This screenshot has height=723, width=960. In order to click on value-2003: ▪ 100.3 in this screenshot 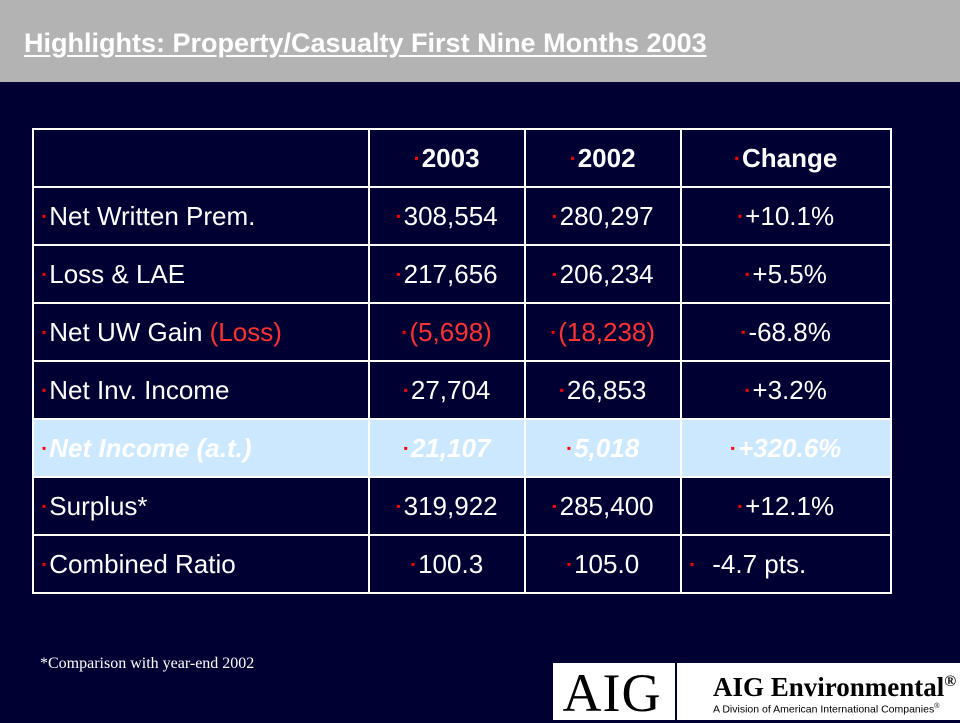, I will do `click(447, 564)`.